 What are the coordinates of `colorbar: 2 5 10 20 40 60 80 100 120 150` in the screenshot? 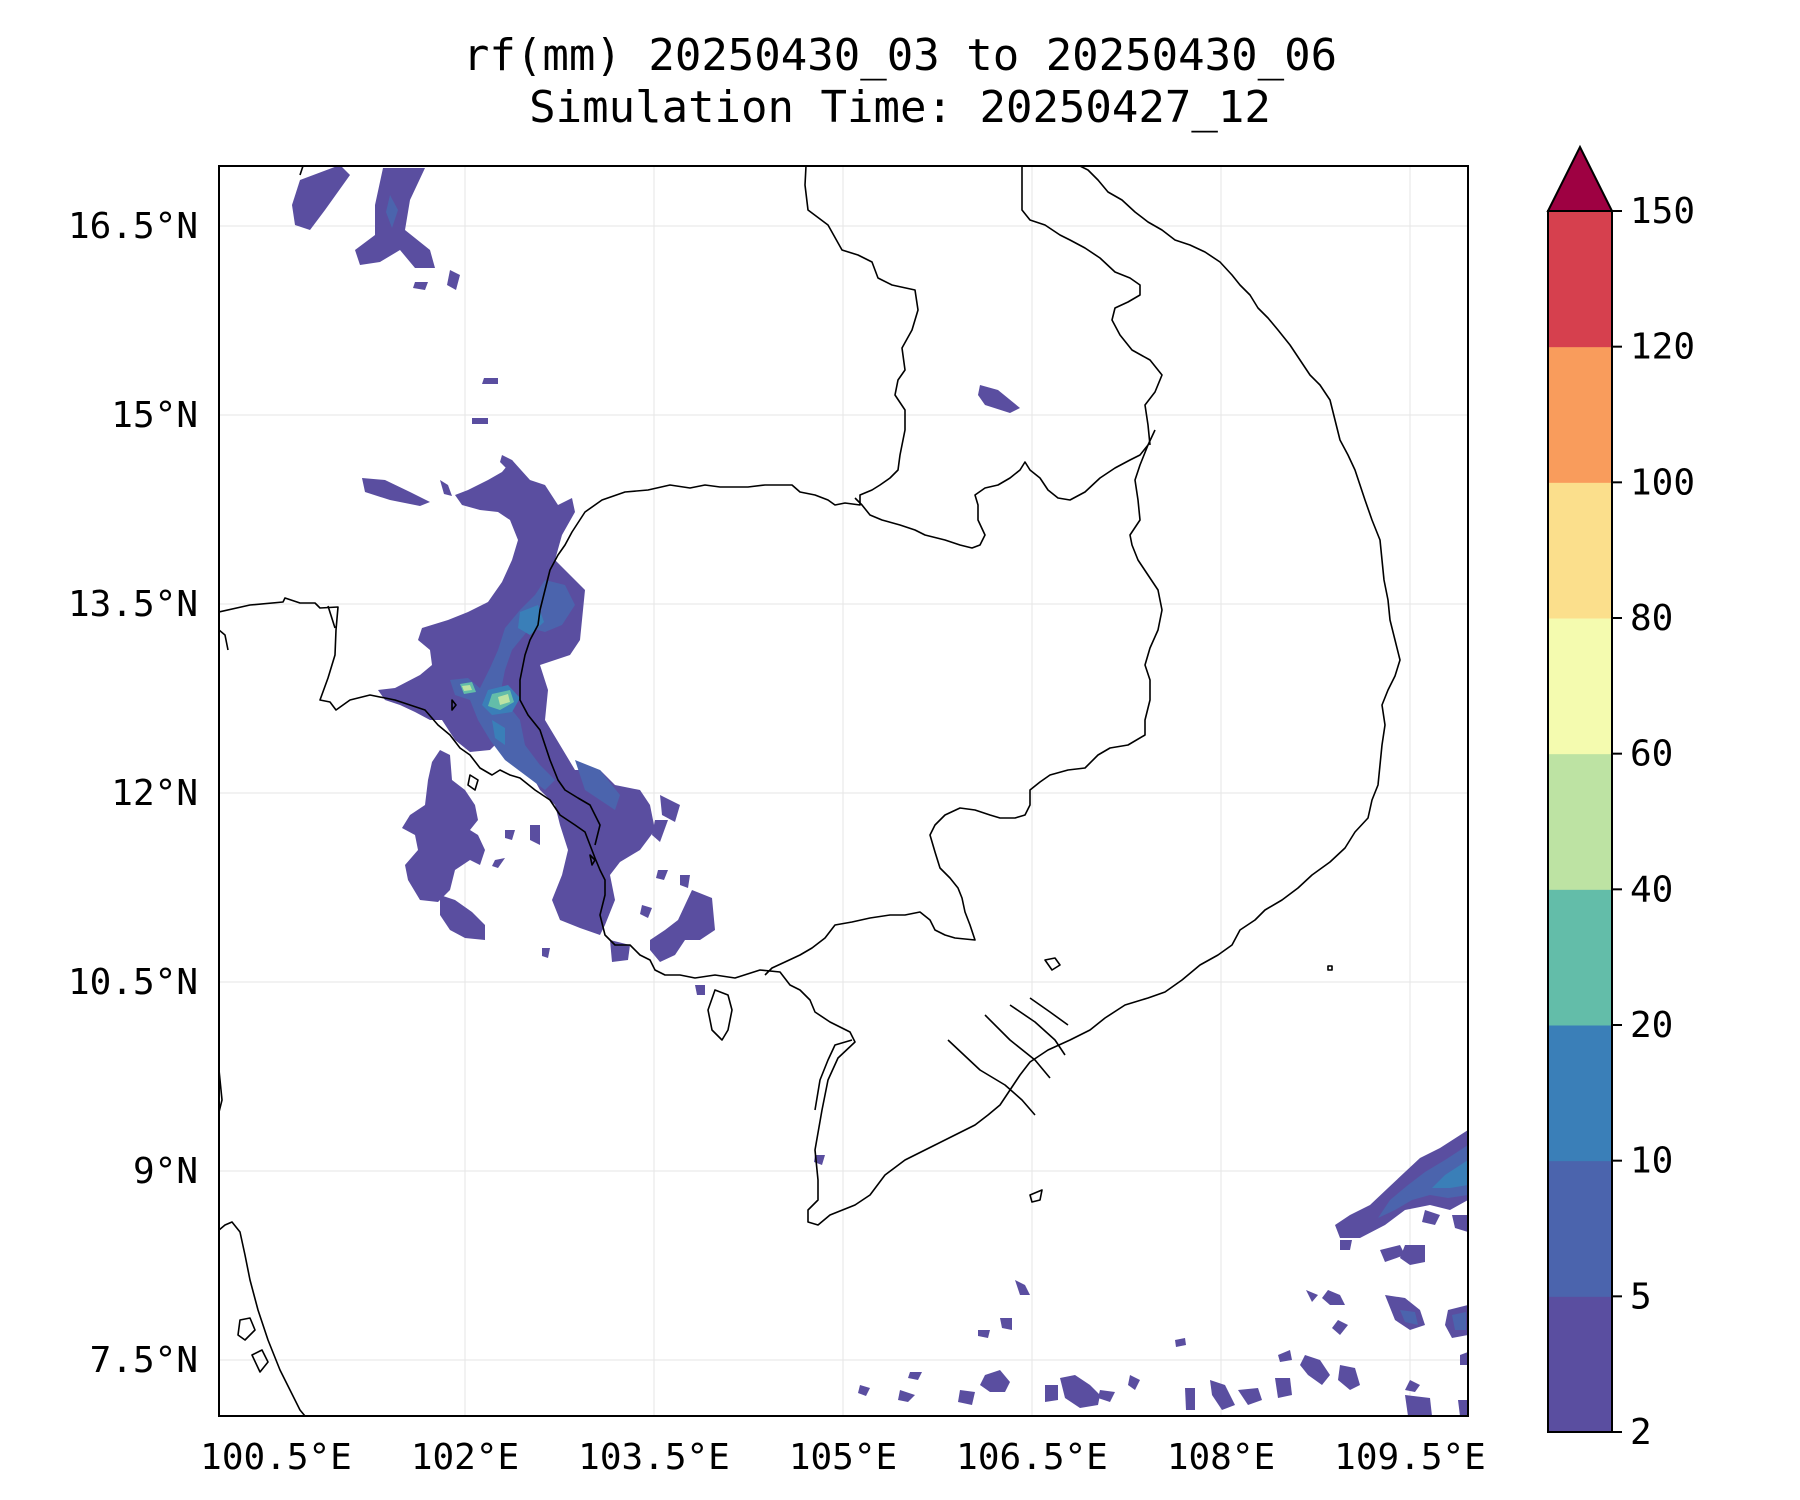 It's located at (1620, 798).